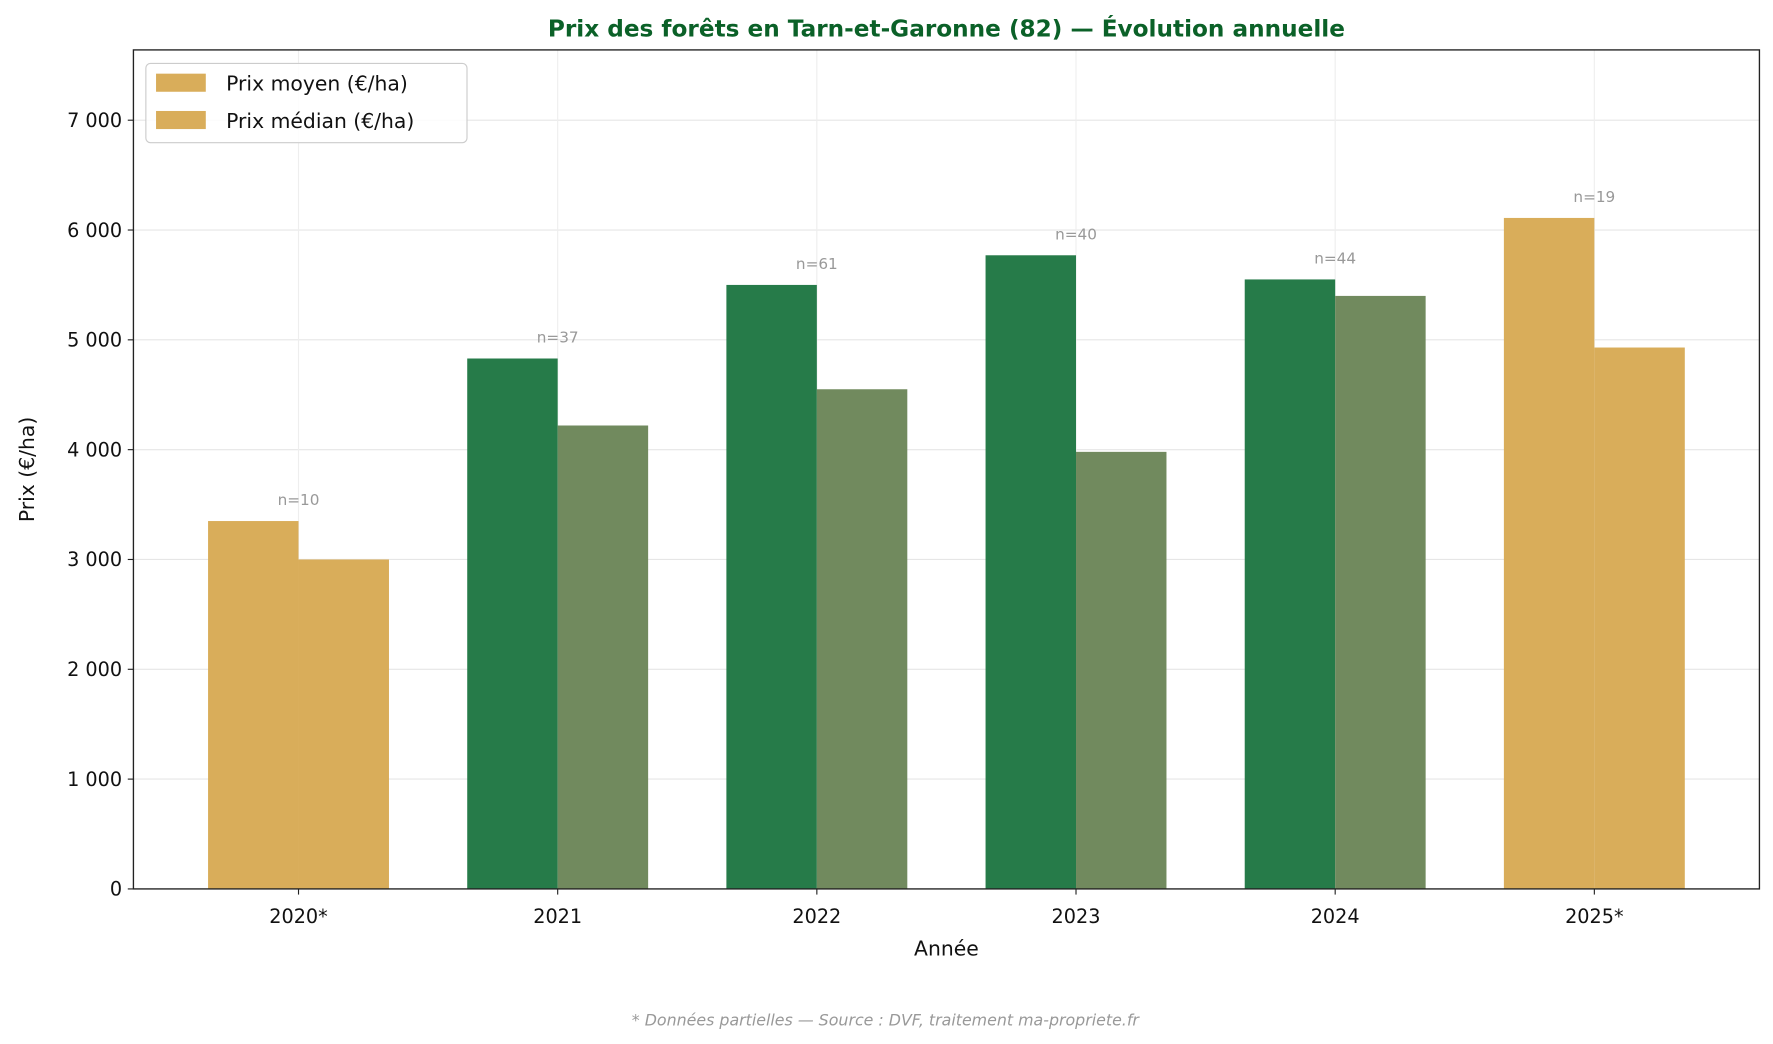  Describe the element at coordinates (100, 505) in the screenshot. I see `y-axis: 0 1 000 2 000 3 000 4 000 5 000 6 000 7 000` at that location.